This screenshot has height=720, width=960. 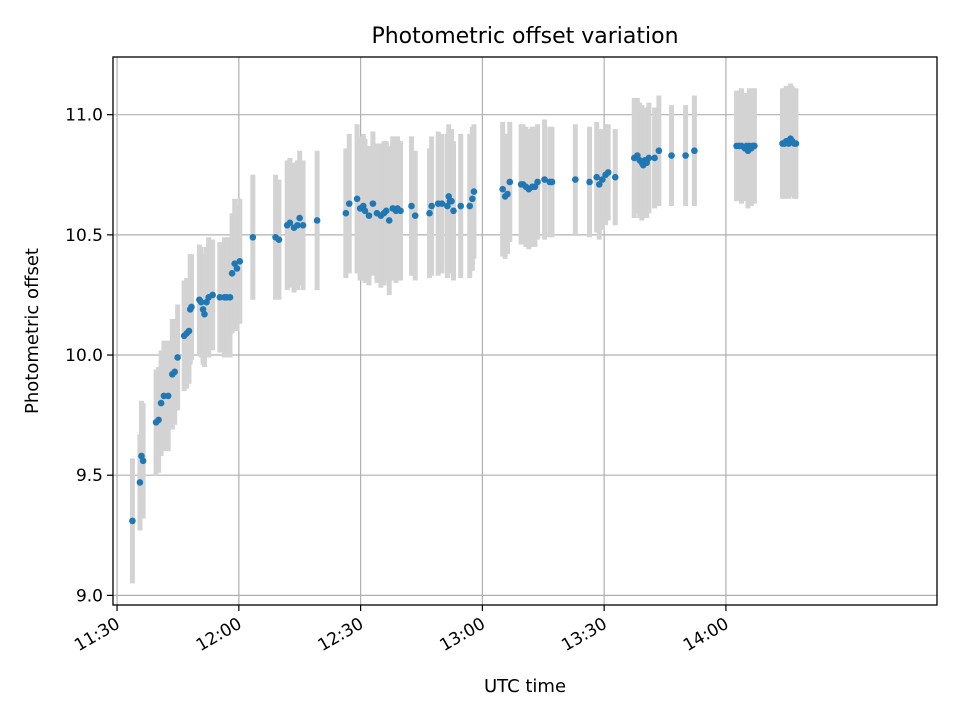 I want to click on y-tick-label: 9.0, so click(x=89, y=596).